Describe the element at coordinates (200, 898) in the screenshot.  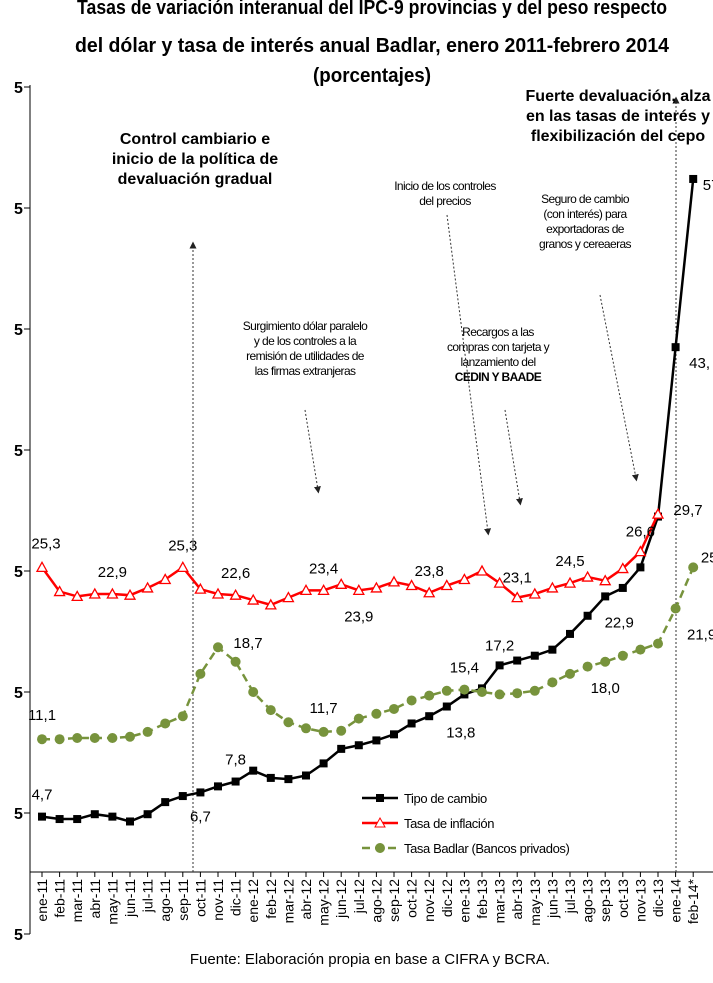
I see `x-tick-label: oct-11` at that location.